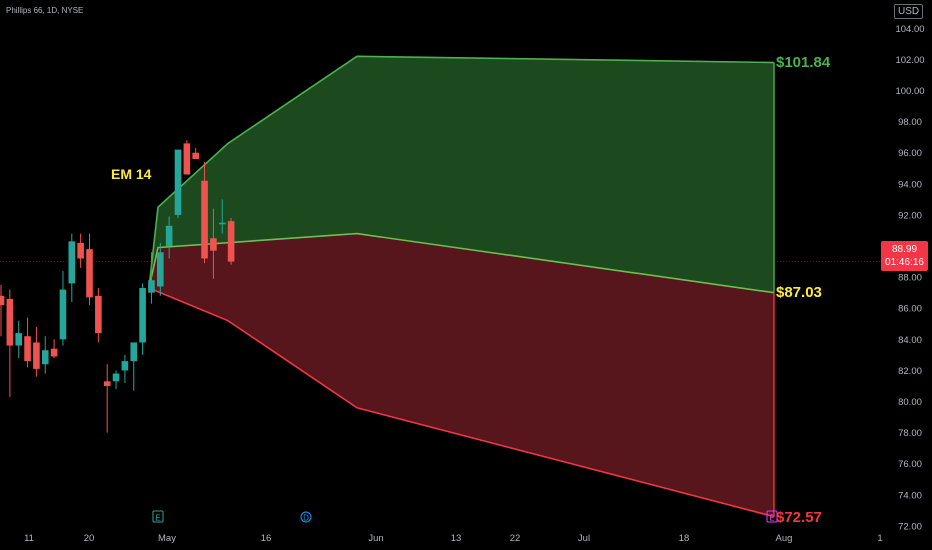  Describe the element at coordinates (910, 309) in the screenshot. I see `y-tick-label: 86.00` at that location.